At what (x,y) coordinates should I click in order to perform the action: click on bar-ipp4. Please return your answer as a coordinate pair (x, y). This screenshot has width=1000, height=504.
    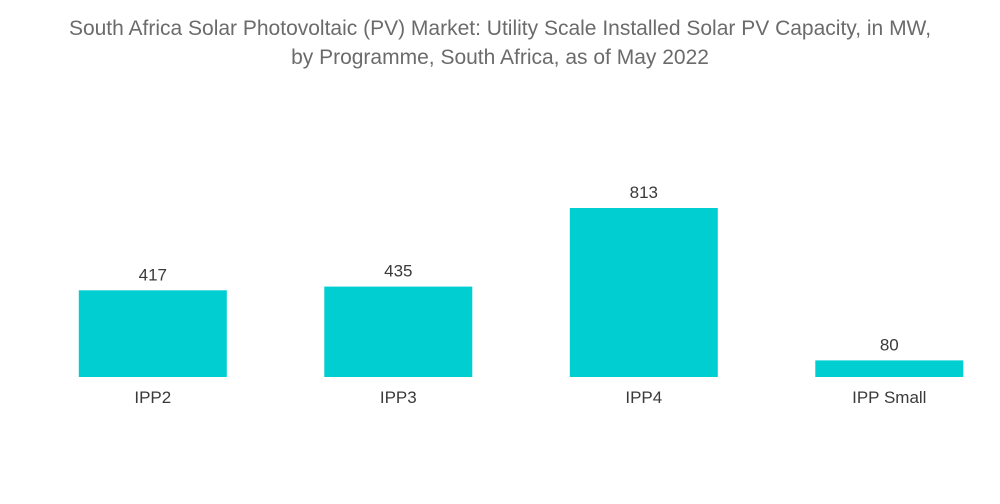
    Looking at the image, I should click on (643, 292).